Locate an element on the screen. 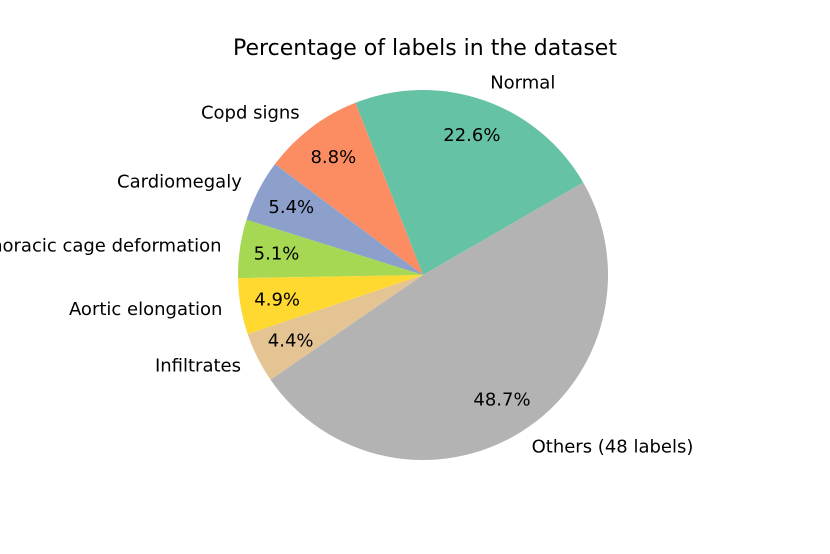  pie-slice-infiltrates is located at coordinates (335, 327).